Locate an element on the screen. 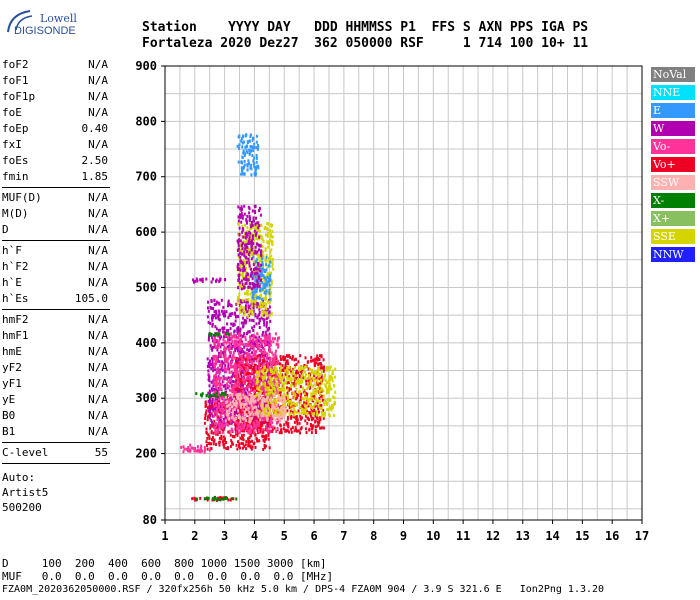 This screenshot has width=700, height=600. legend-noval: NoVal is located at coordinates (673, 74).